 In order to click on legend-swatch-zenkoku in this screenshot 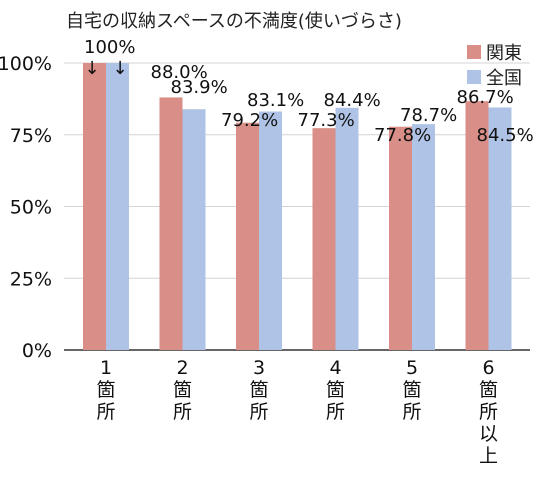, I will do `click(474, 77)`.